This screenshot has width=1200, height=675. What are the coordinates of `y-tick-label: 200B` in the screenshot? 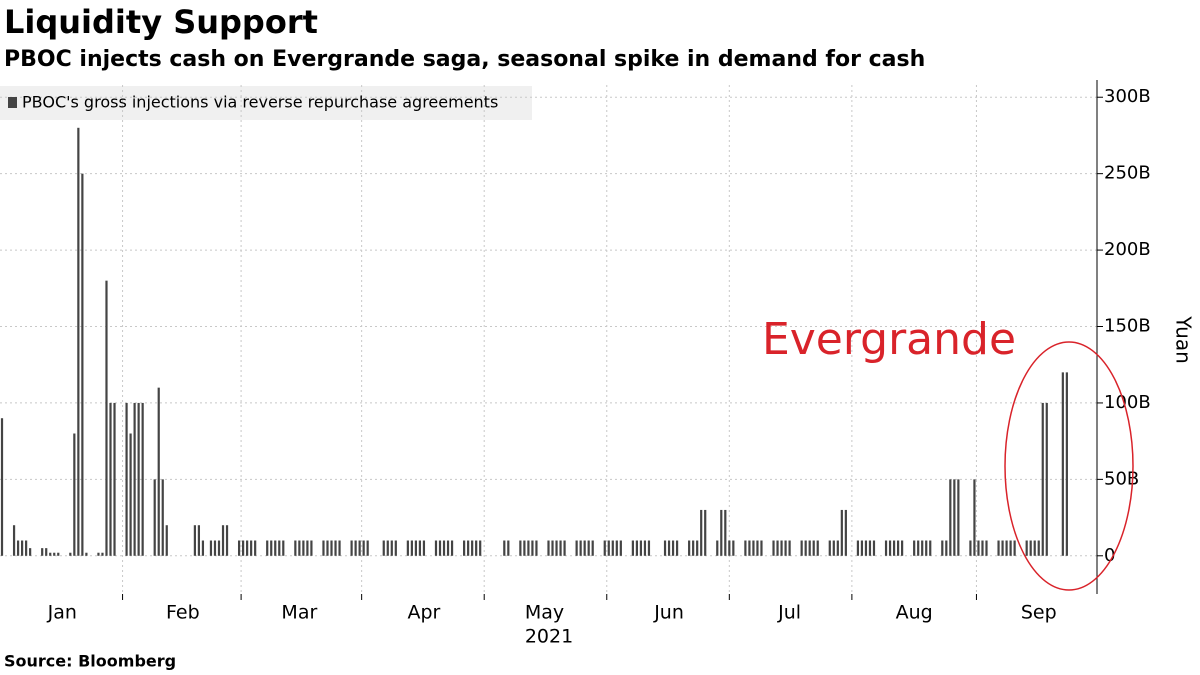 It's located at (1127, 249).